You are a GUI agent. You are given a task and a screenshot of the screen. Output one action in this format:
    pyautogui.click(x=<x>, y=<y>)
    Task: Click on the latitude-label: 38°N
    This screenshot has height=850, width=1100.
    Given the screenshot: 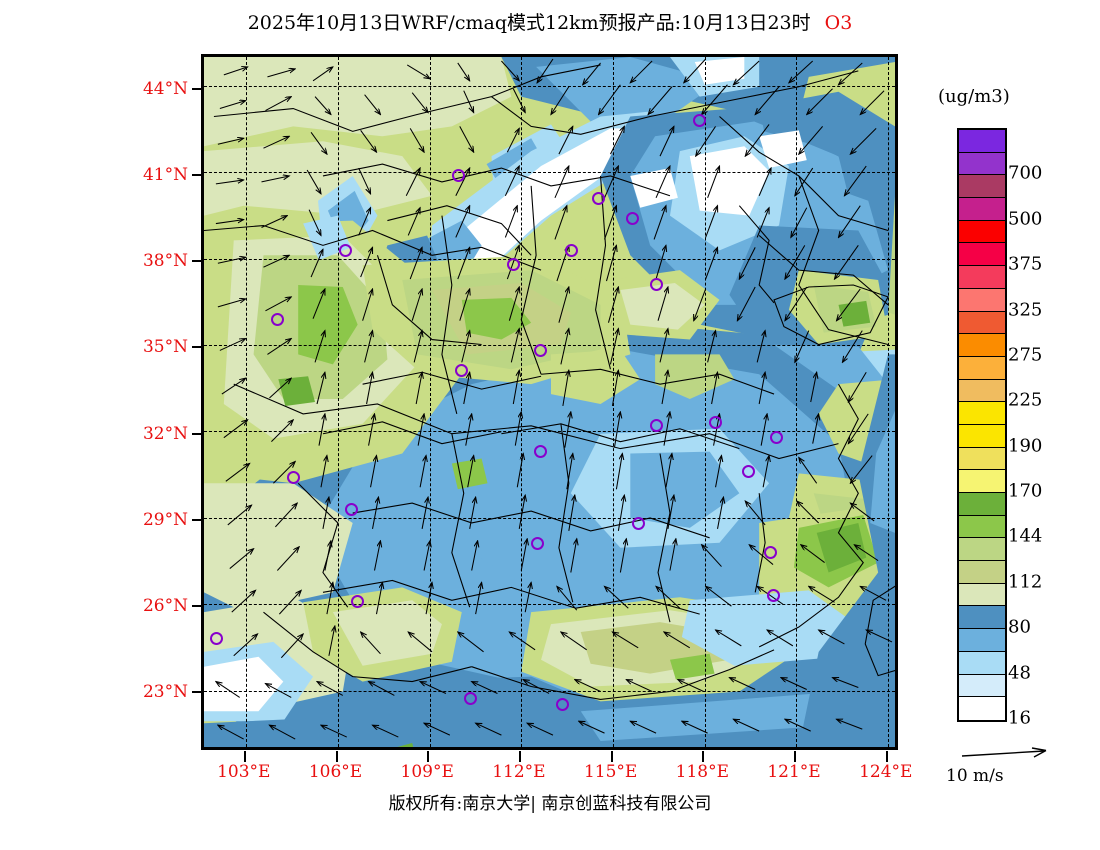 What is the action you would take?
    pyautogui.click(x=165, y=261)
    